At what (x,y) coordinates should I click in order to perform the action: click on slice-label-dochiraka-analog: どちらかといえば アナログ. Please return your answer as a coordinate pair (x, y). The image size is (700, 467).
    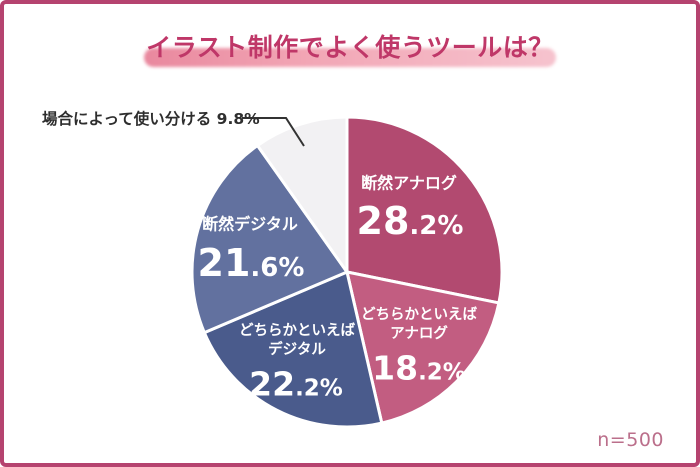
    Looking at the image, I should click on (419, 324).